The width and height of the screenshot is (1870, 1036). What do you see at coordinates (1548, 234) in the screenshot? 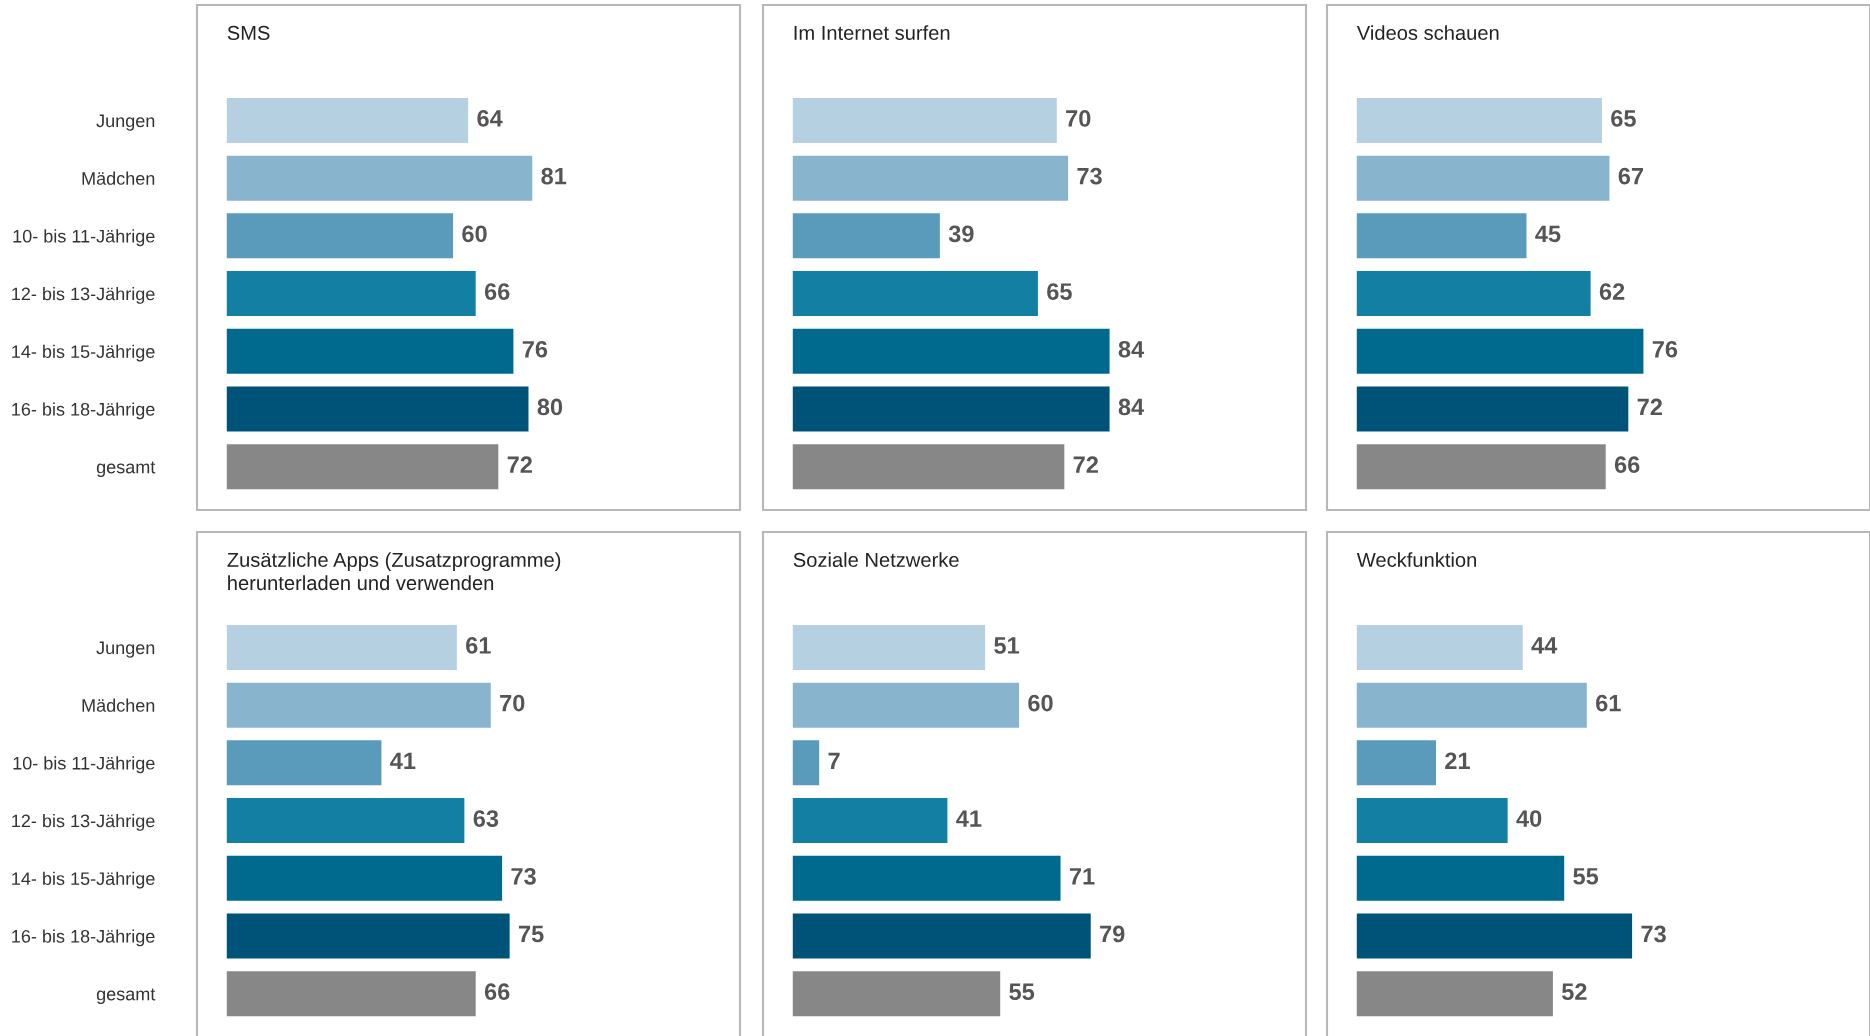
I see `data-label: 45` at bounding box center [1548, 234].